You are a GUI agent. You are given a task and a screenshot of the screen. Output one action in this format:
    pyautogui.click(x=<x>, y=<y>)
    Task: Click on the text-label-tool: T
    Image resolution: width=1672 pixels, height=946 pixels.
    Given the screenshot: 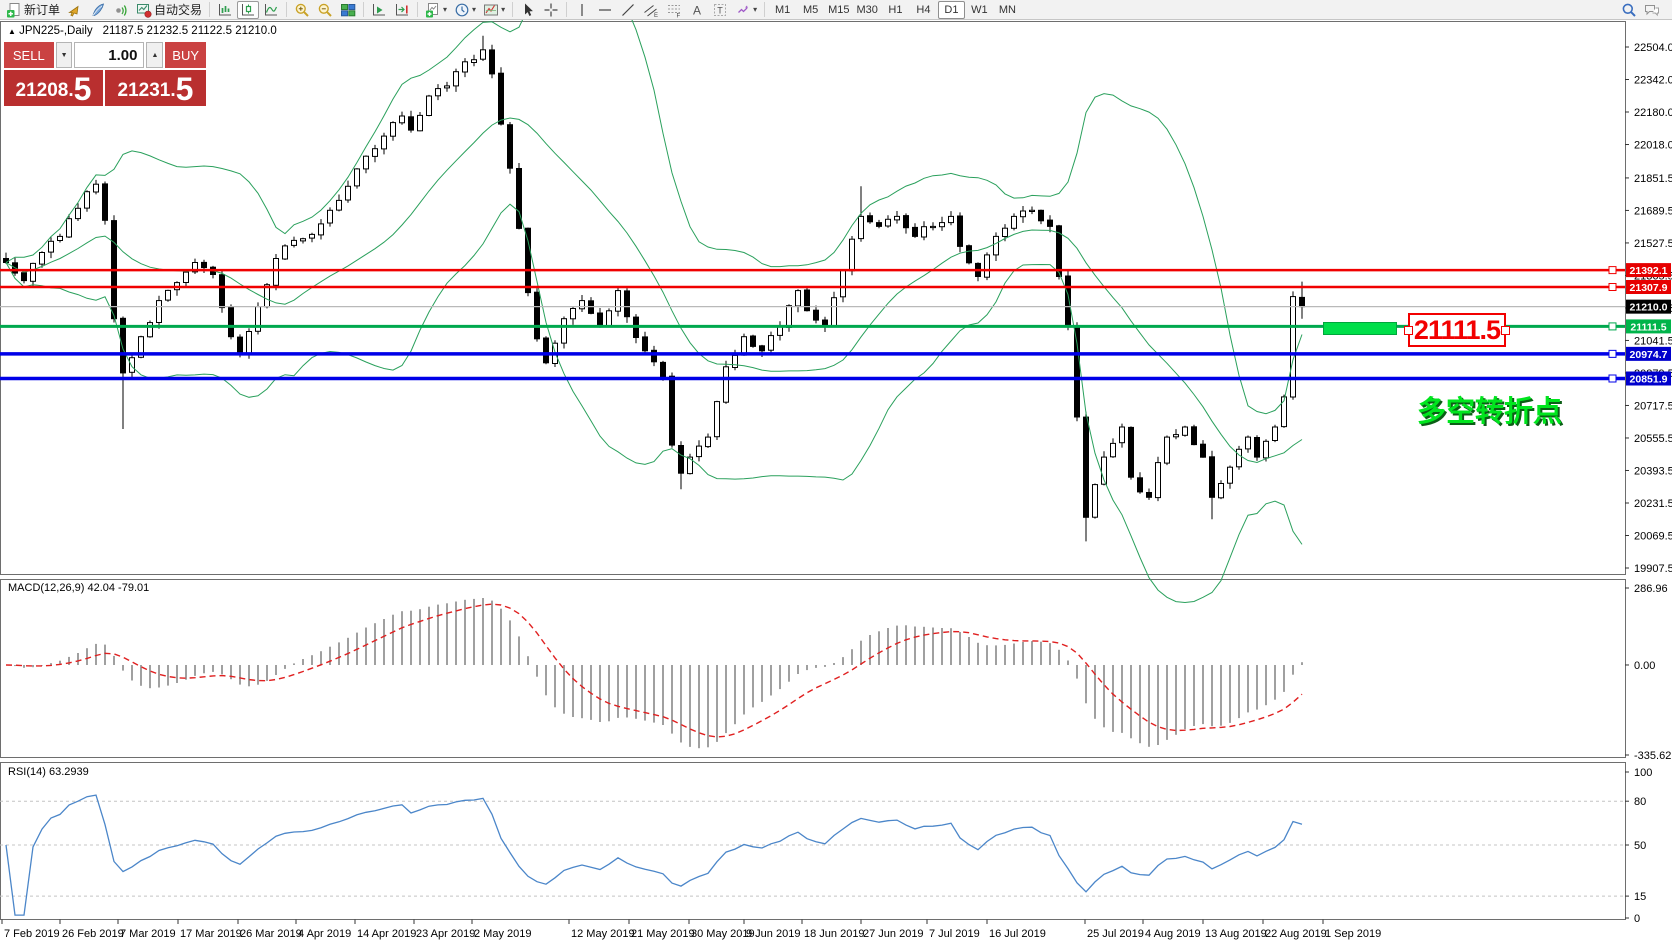 What is the action you would take?
    pyautogui.click(x=720, y=10)
    